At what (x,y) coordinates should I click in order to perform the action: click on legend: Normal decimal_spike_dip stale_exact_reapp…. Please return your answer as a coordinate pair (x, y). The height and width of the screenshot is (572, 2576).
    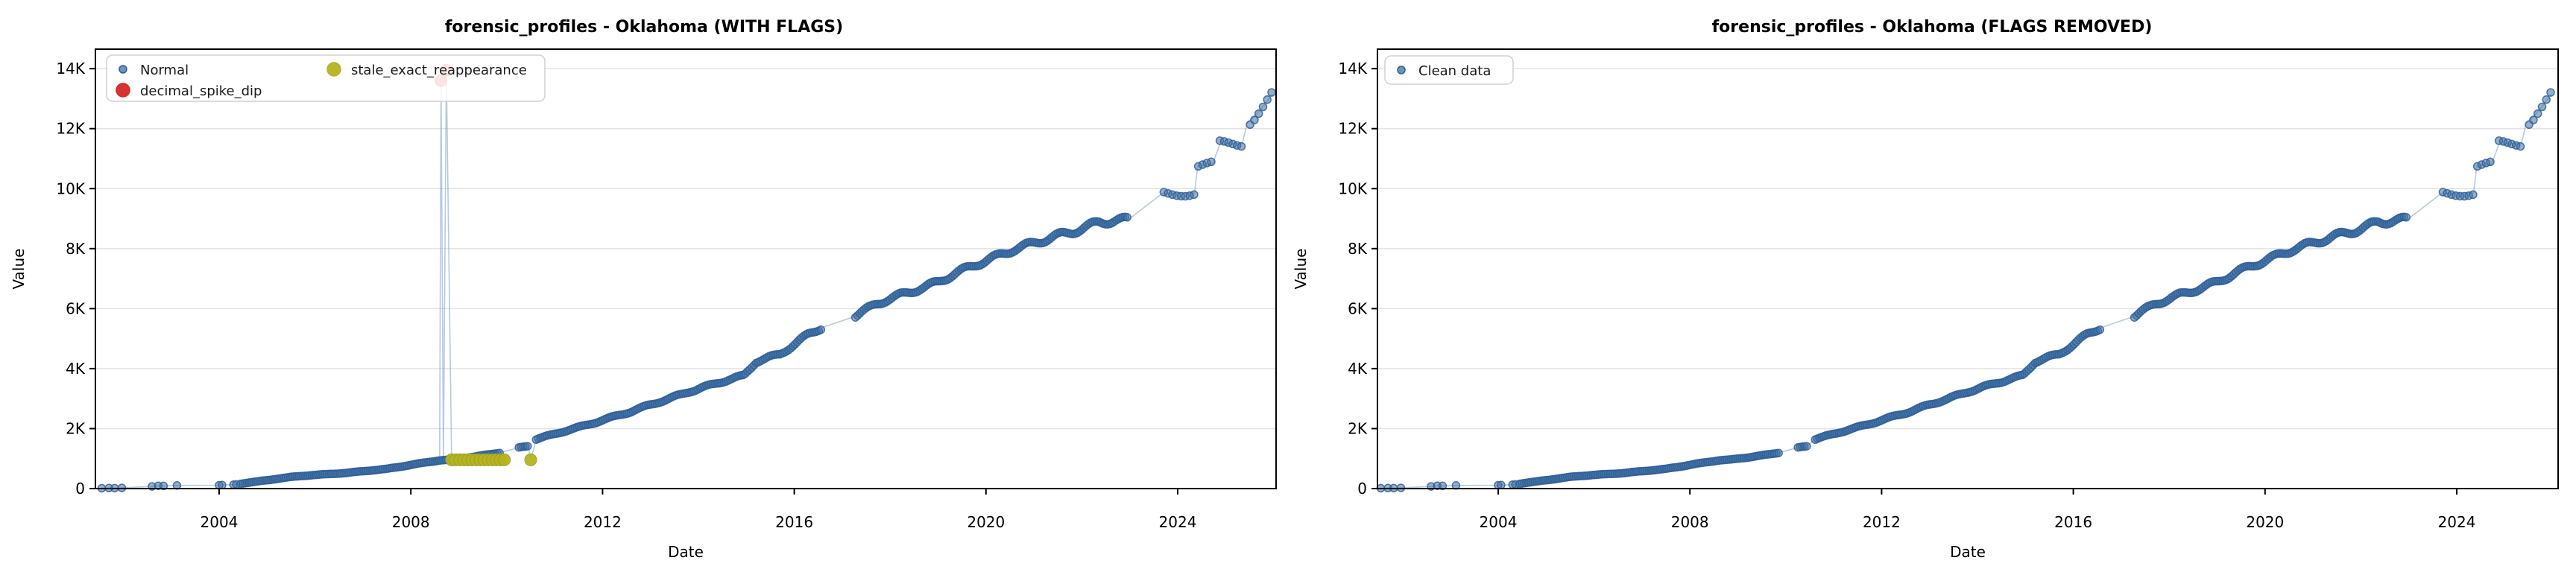
    Looking at the image, I should click on (326, 78).